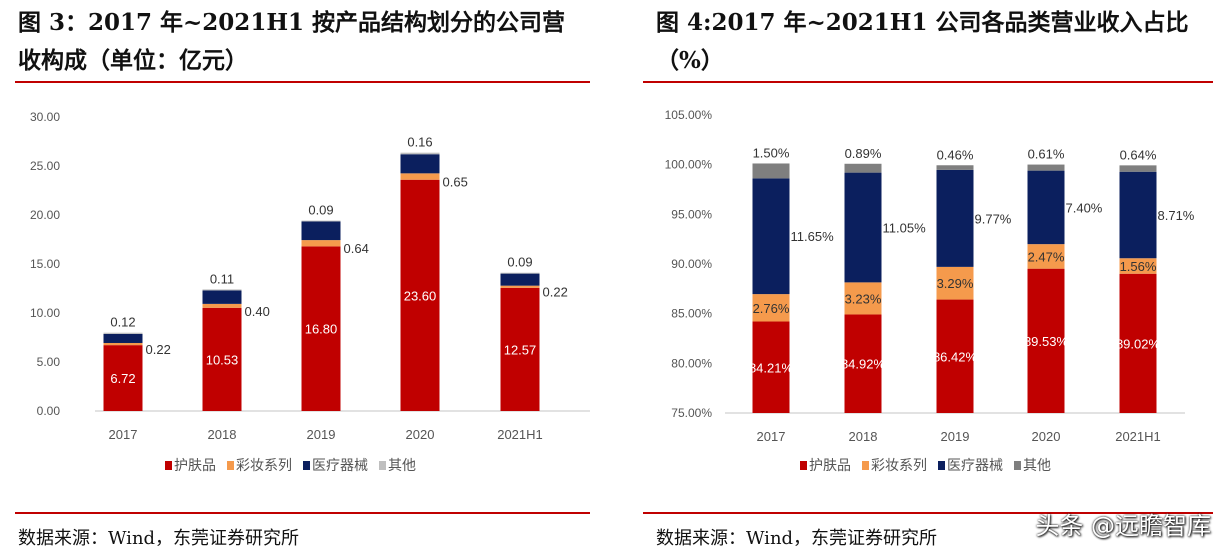  What do you see at coordinates (1138, 266) in the screenshot?
I see `right-label-makeup: 1.56%` at bounding box center [1138, 266].